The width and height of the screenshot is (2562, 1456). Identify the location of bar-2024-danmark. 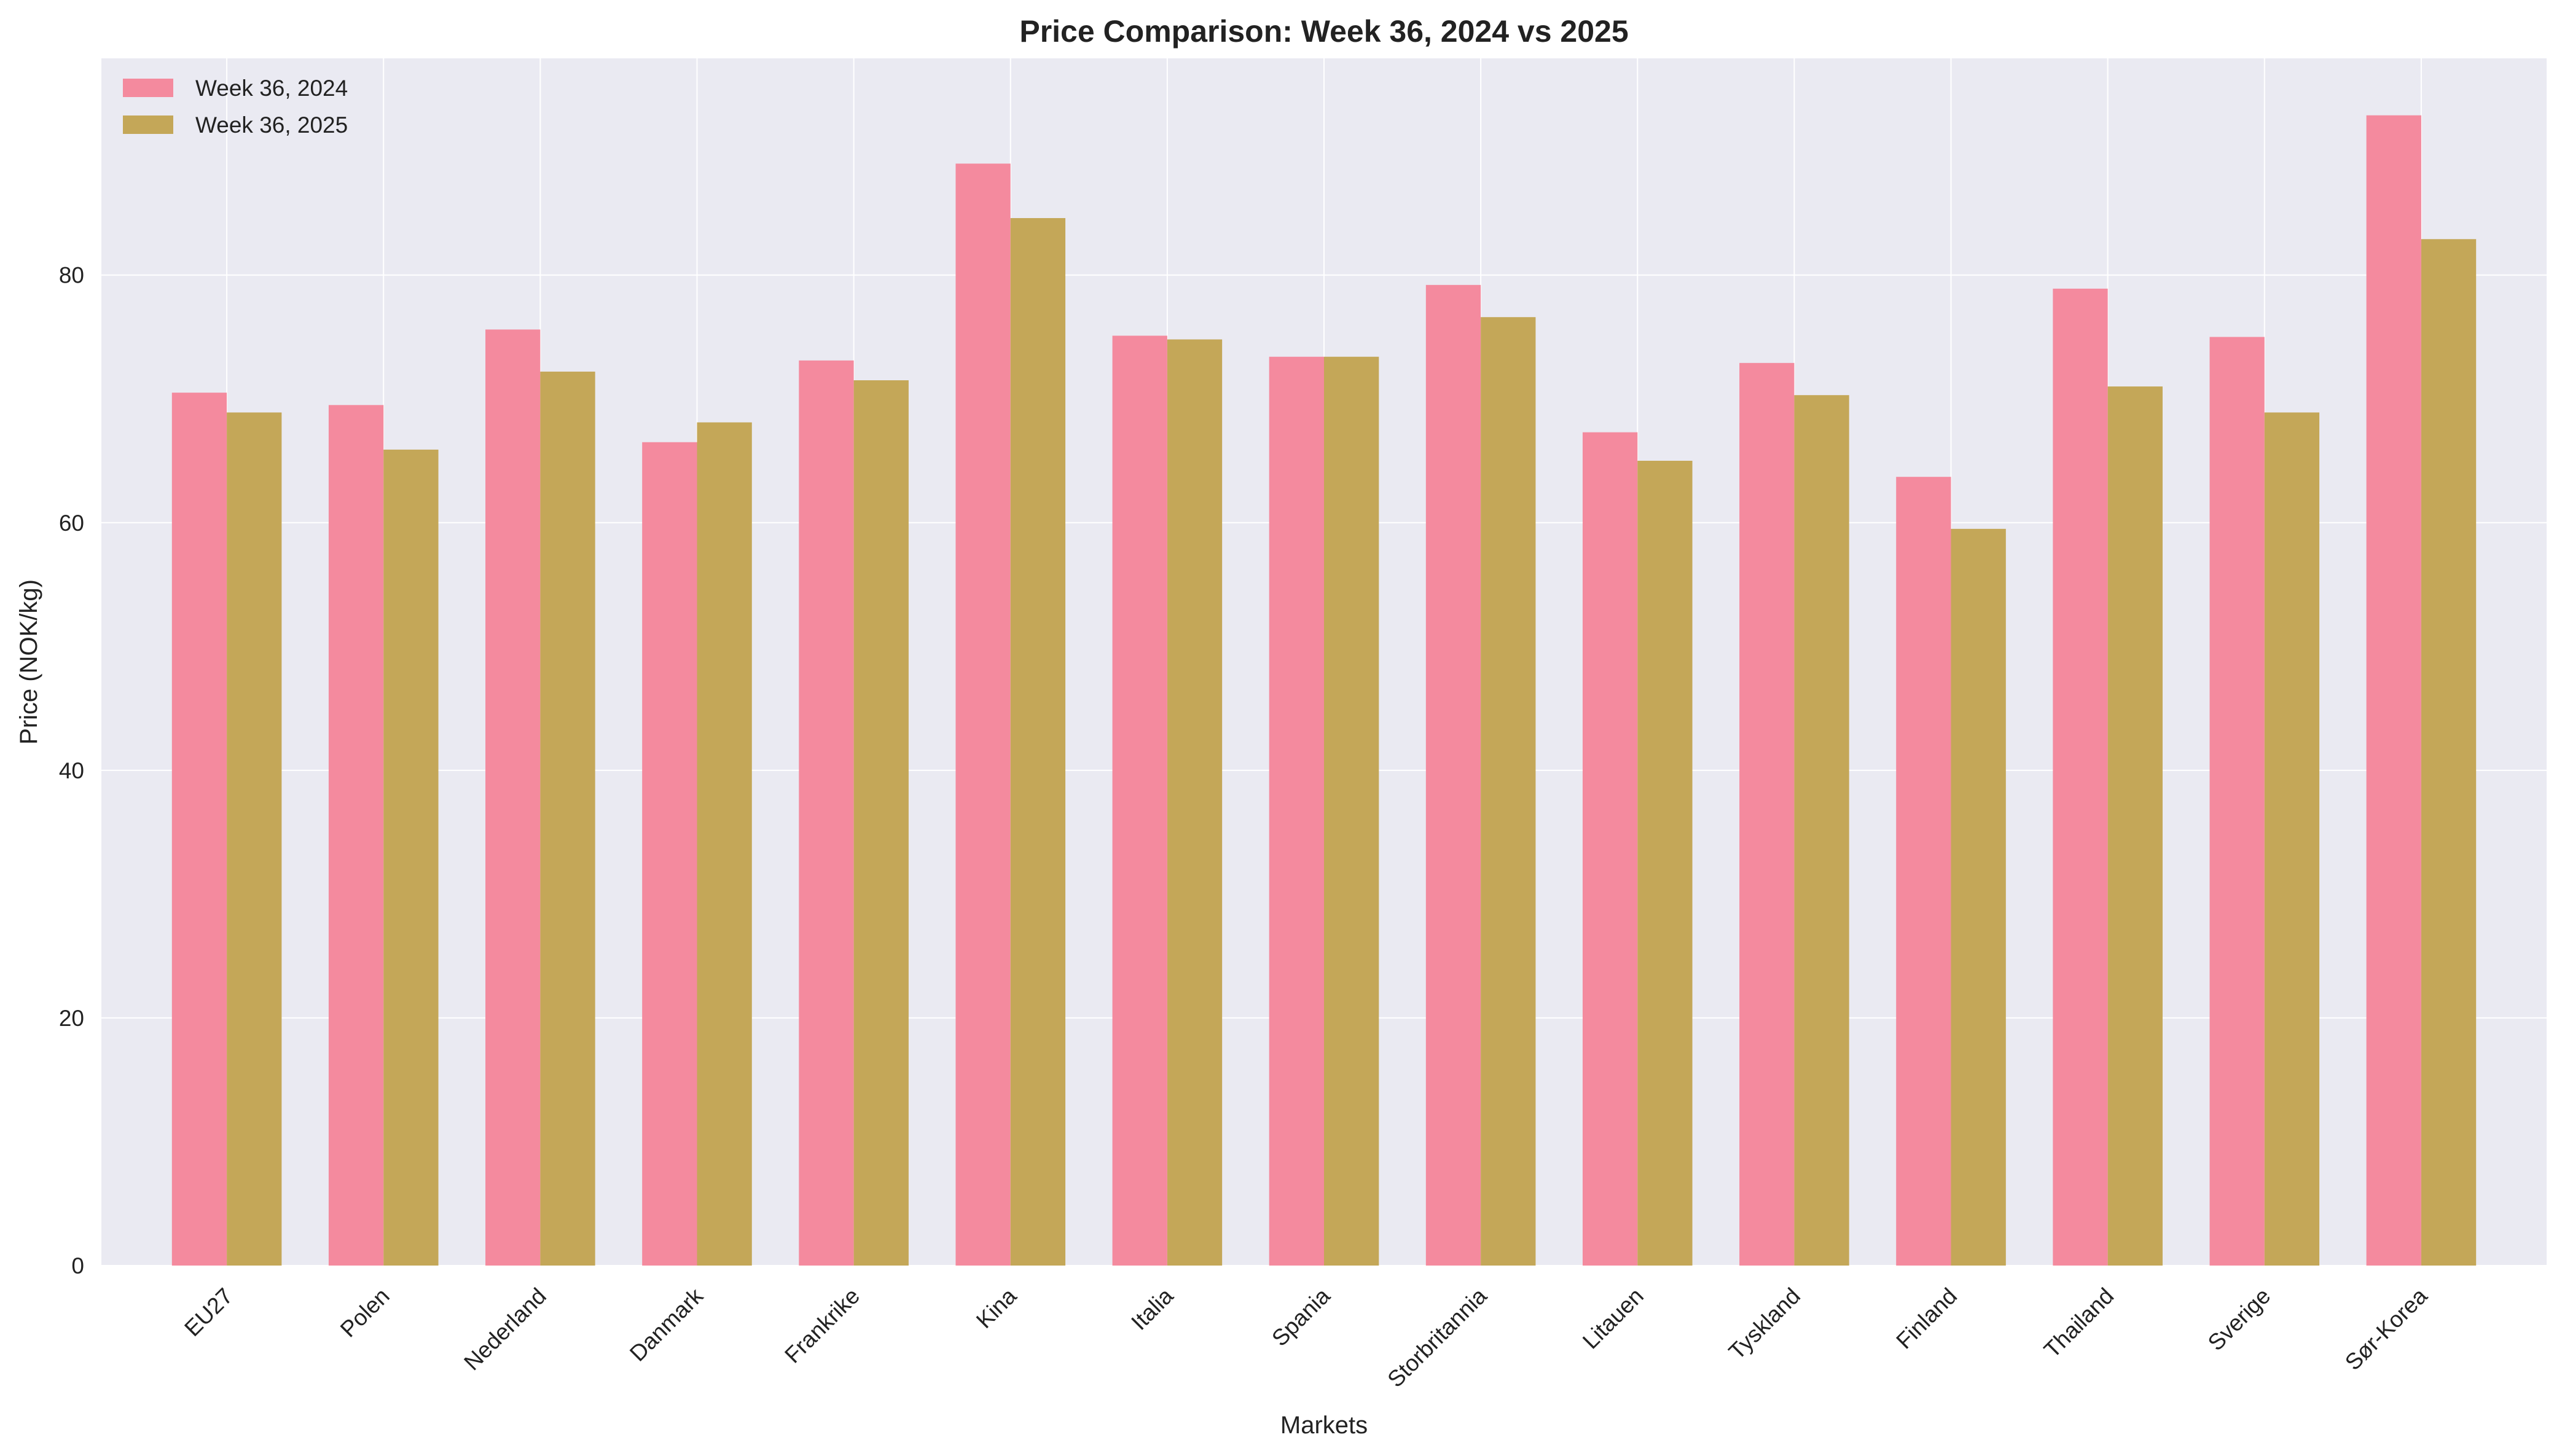
(669, 854).